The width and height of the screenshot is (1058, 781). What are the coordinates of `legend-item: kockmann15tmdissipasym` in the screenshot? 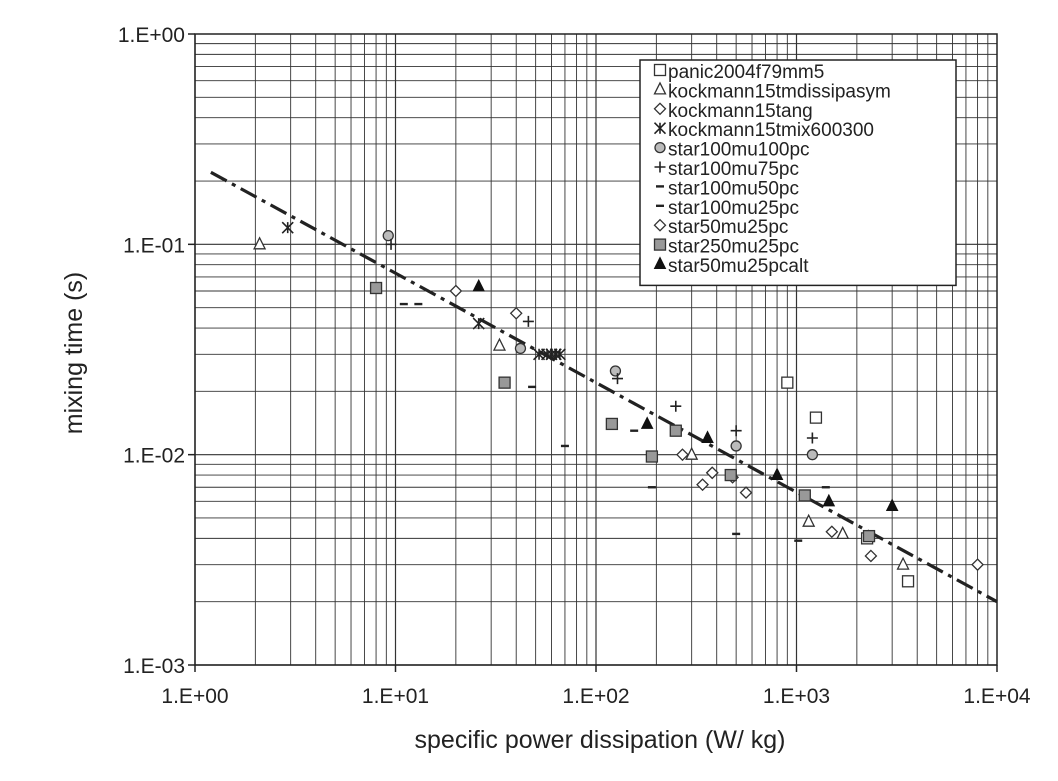 It's located at (772, 91).